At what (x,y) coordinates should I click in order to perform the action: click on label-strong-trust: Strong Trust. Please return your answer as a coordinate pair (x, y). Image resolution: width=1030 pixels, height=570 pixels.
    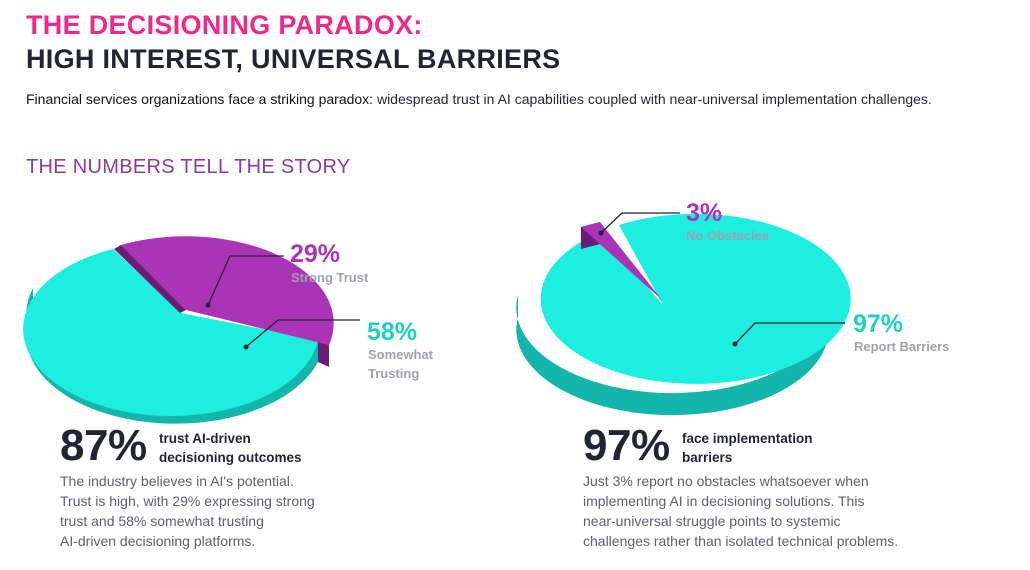
    Looking at the image, I should click on (330, 277).